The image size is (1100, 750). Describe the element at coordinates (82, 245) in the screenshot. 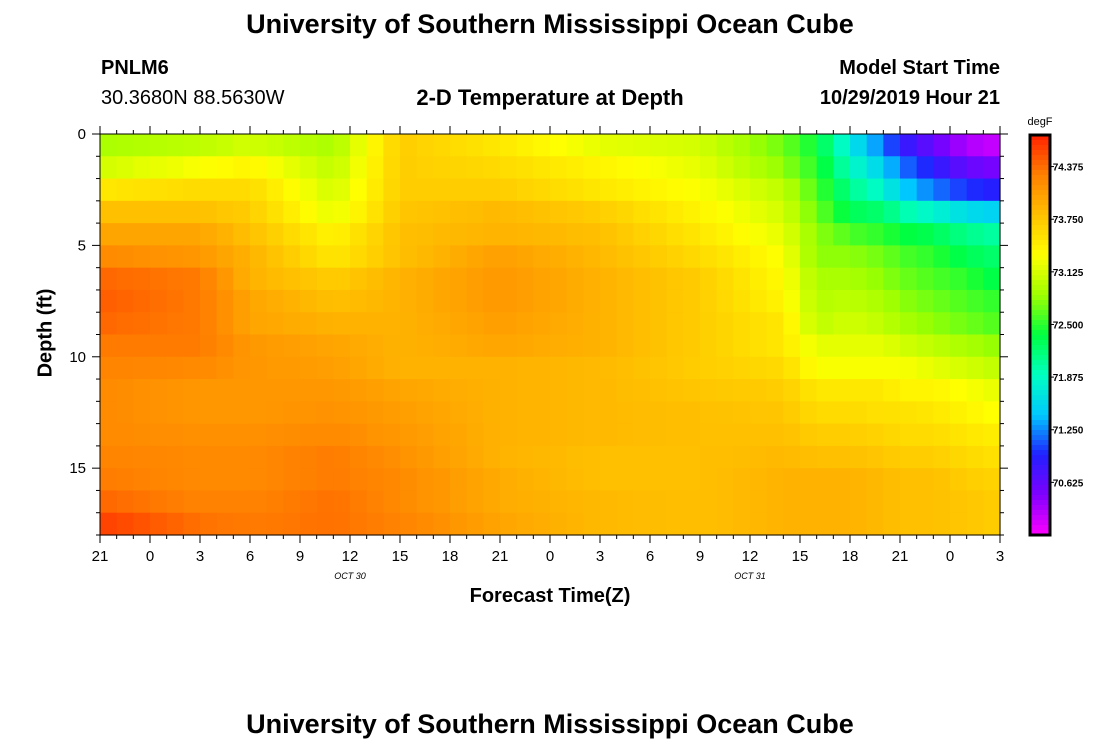

I see `y-tick-label: 5` at that location.